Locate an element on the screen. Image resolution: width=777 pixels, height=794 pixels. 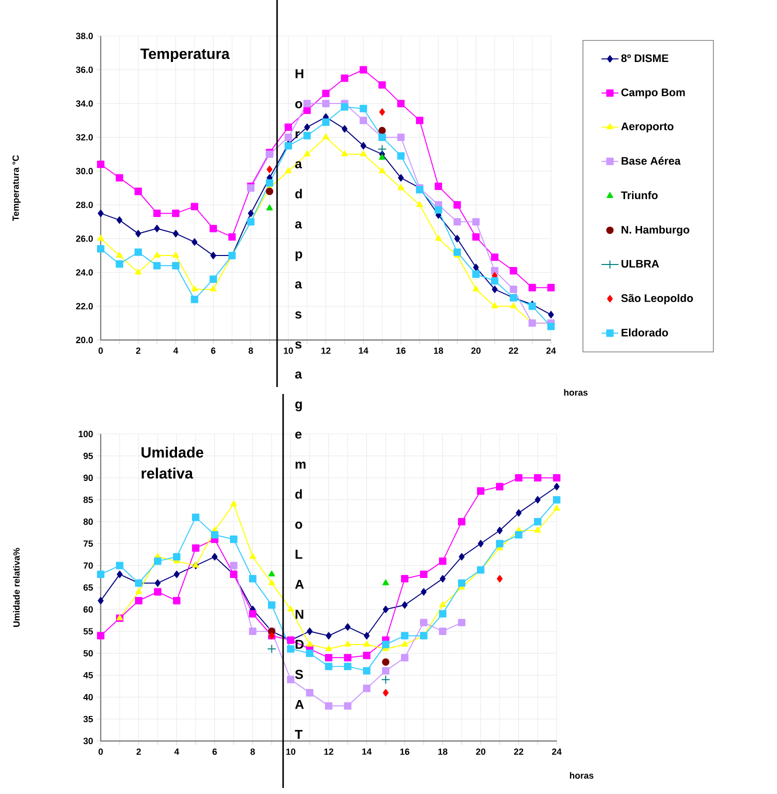
y-tick-label: 100 is located at coordinates (85, 434).